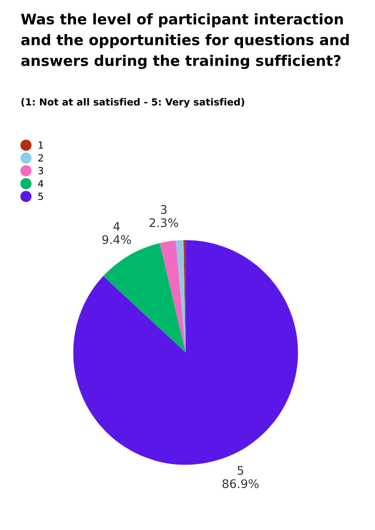  I want to click on chart-title: Was the level of participant interaction and the opportunities for questions and answers during the training sufficient?, so click(185, 41).